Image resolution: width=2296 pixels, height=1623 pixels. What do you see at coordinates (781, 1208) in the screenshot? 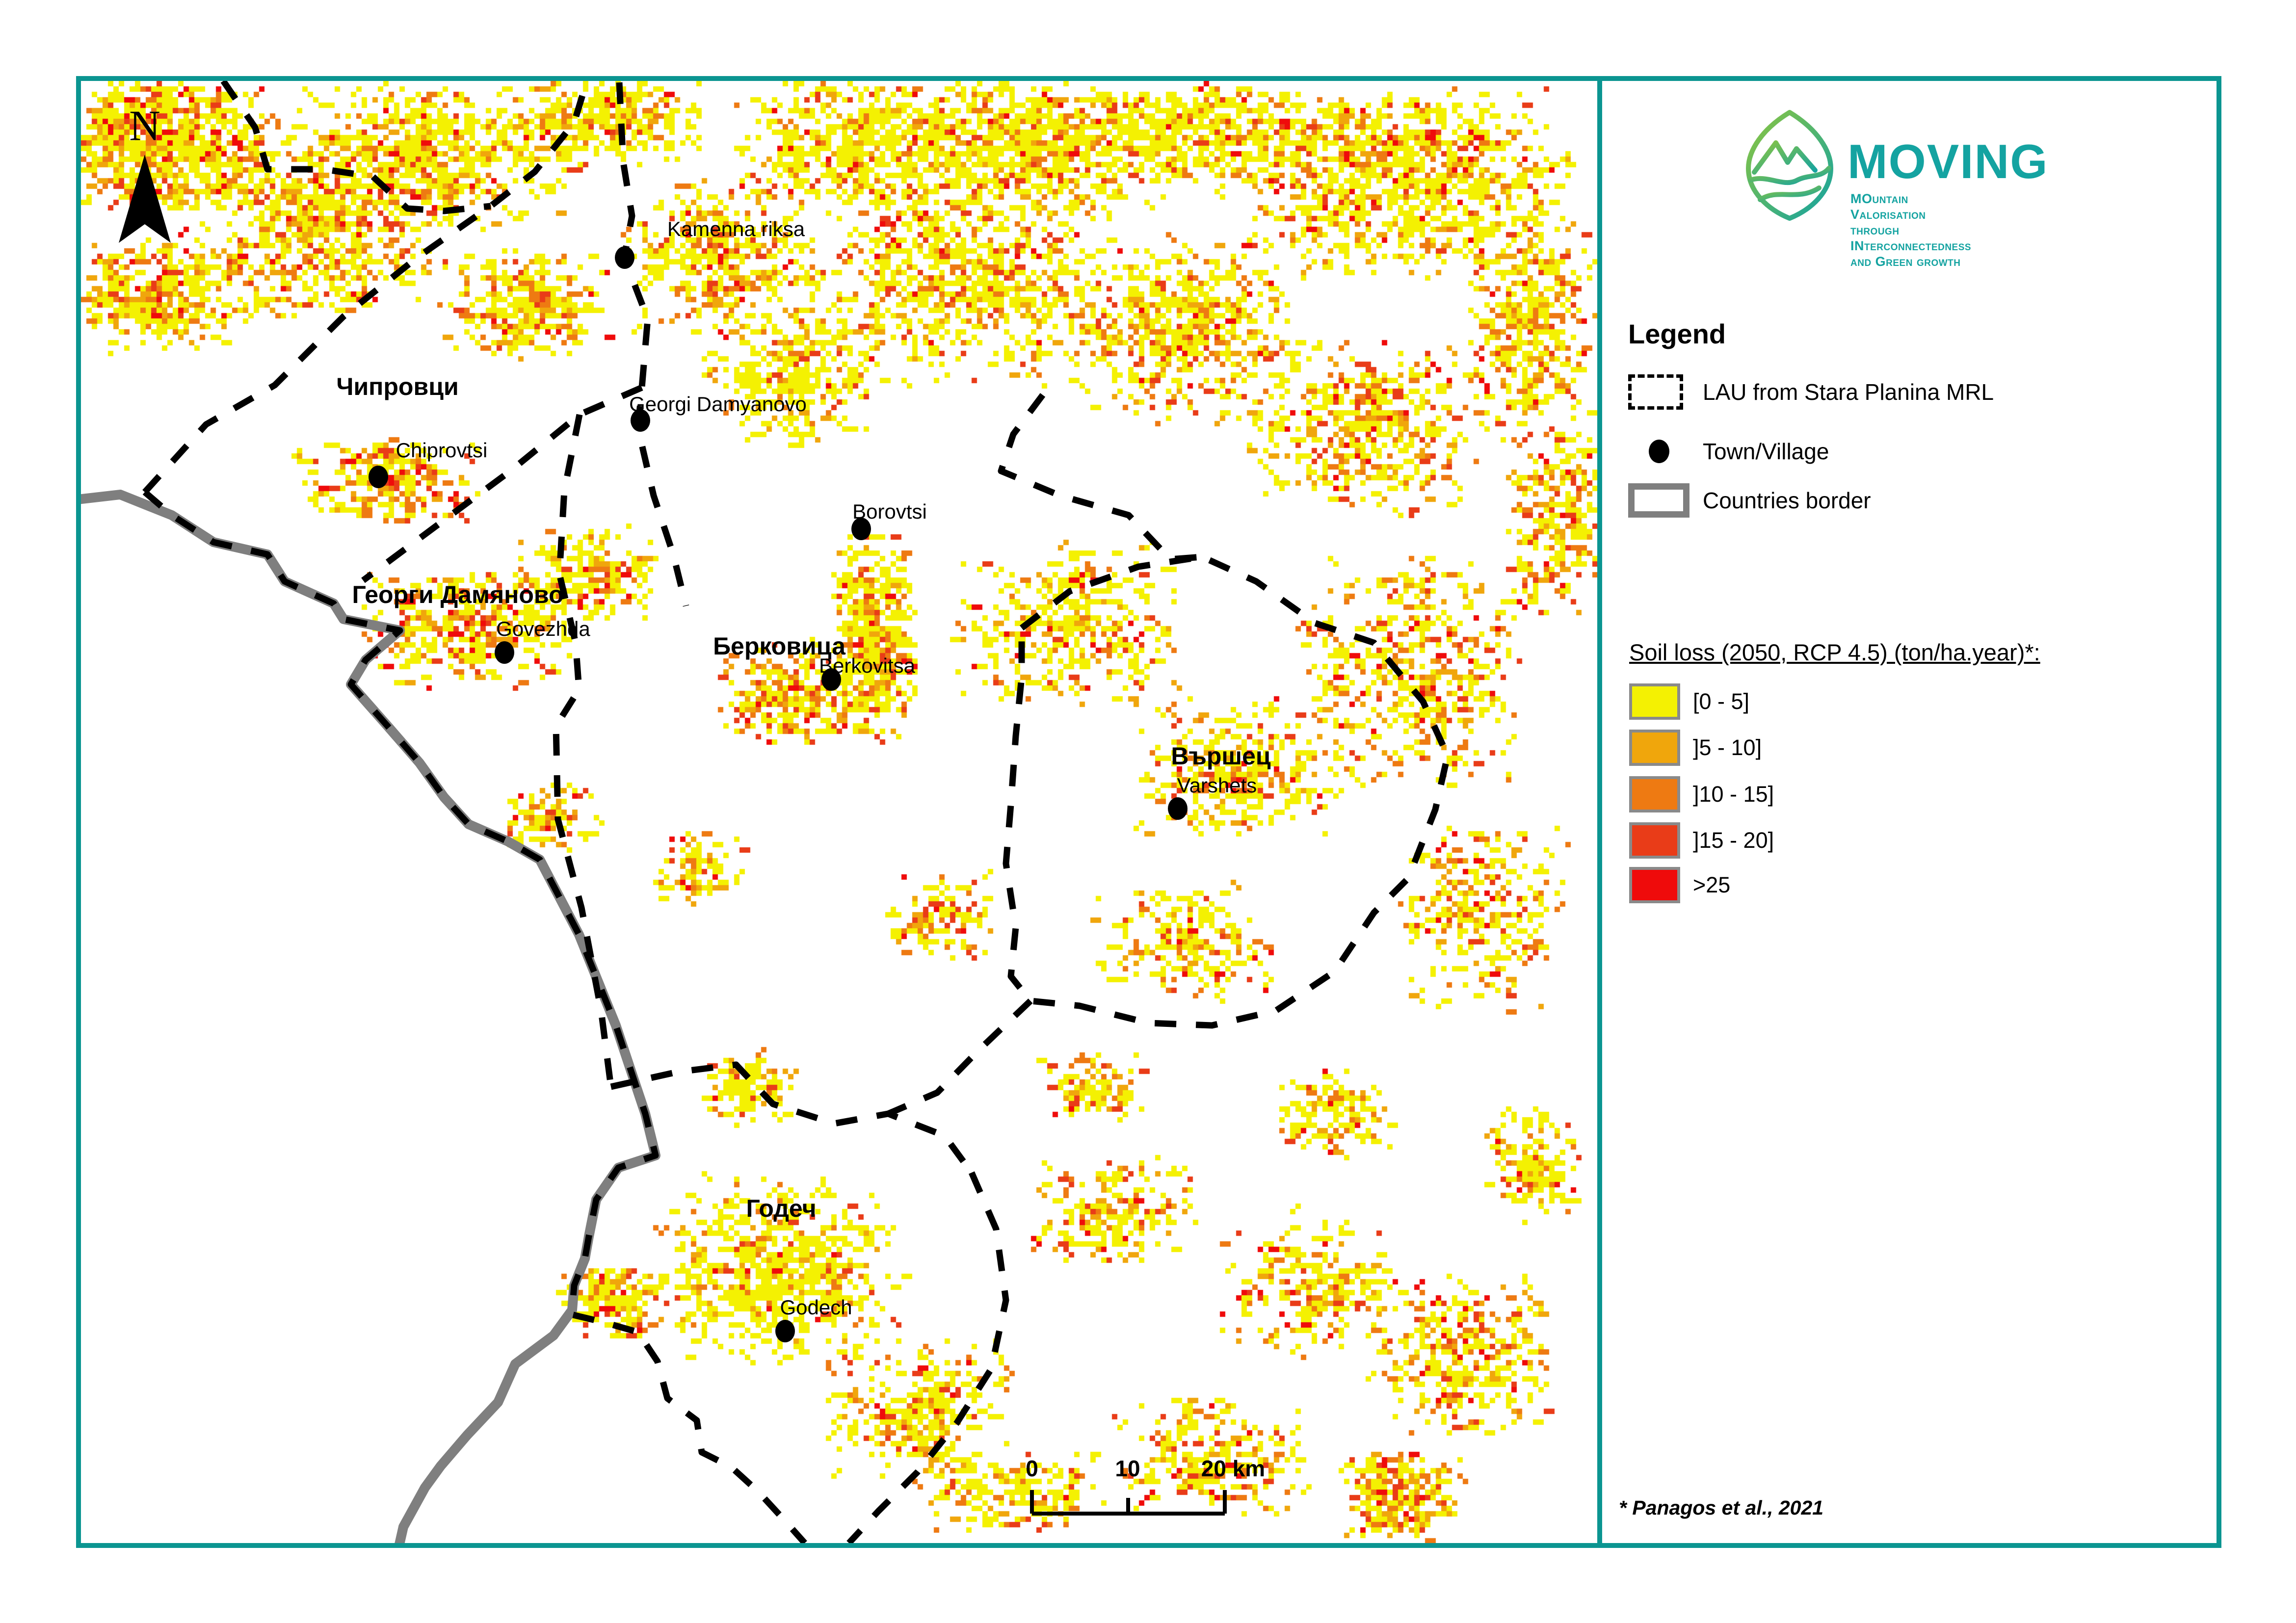
I see `municipality-label: Годеч` at bounding box center [781, 1208].